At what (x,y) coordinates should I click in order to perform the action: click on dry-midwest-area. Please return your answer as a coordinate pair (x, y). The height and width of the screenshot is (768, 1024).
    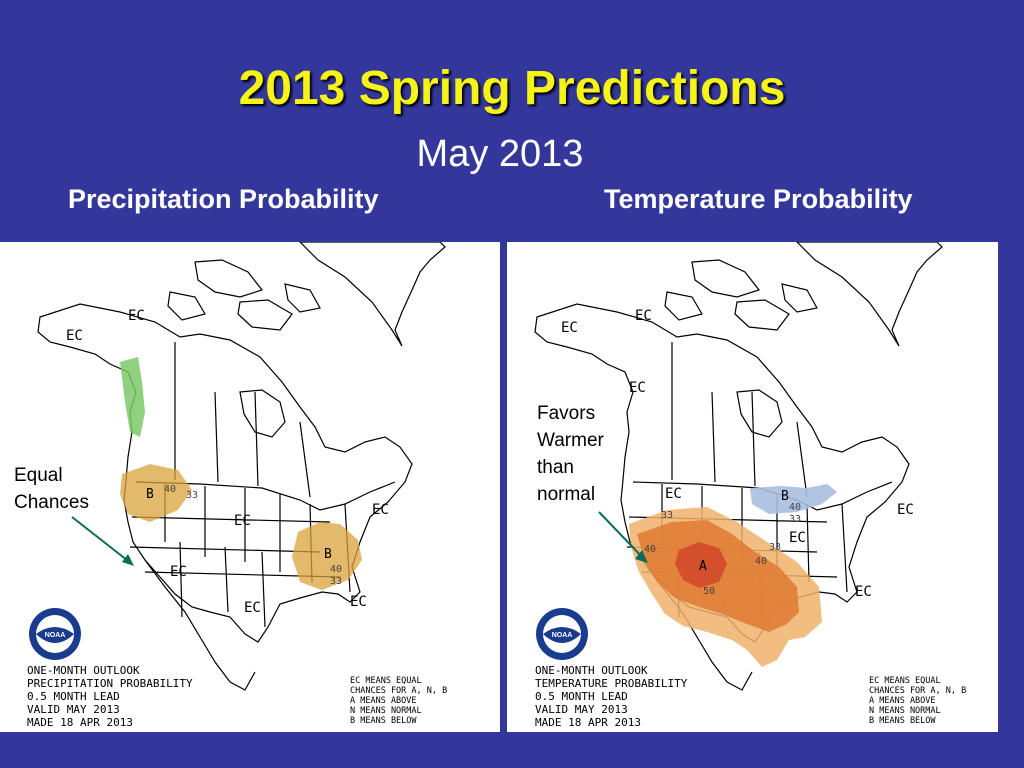
    Looking at the image, I should click on (327, 556).